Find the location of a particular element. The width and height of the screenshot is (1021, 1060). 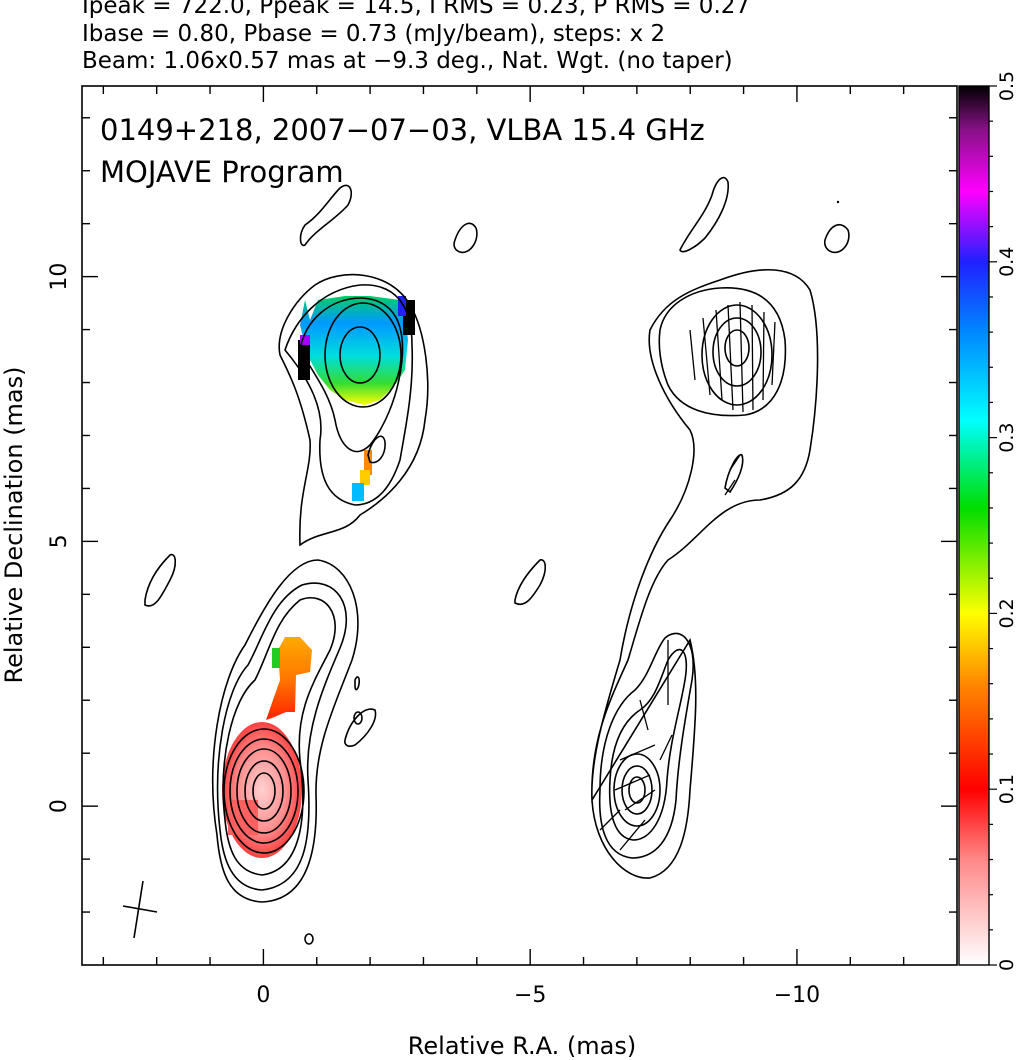

colorbar-tick-label: 0.2 is located at coordinates (1007, 613).